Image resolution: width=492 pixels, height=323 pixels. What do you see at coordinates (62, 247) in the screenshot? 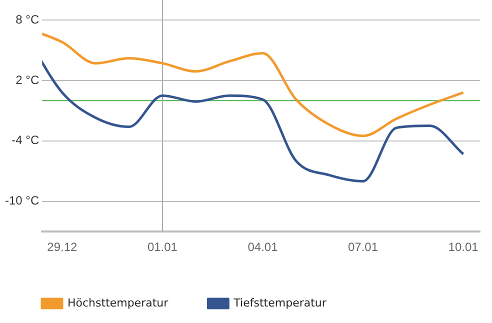
I see `x-tick-label: 29.12` at bounding box center [62, 247].